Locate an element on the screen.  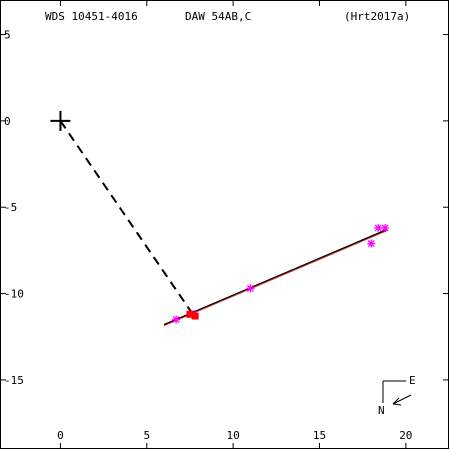
x-tick-label: 15 is located at coordinates (319, 435).